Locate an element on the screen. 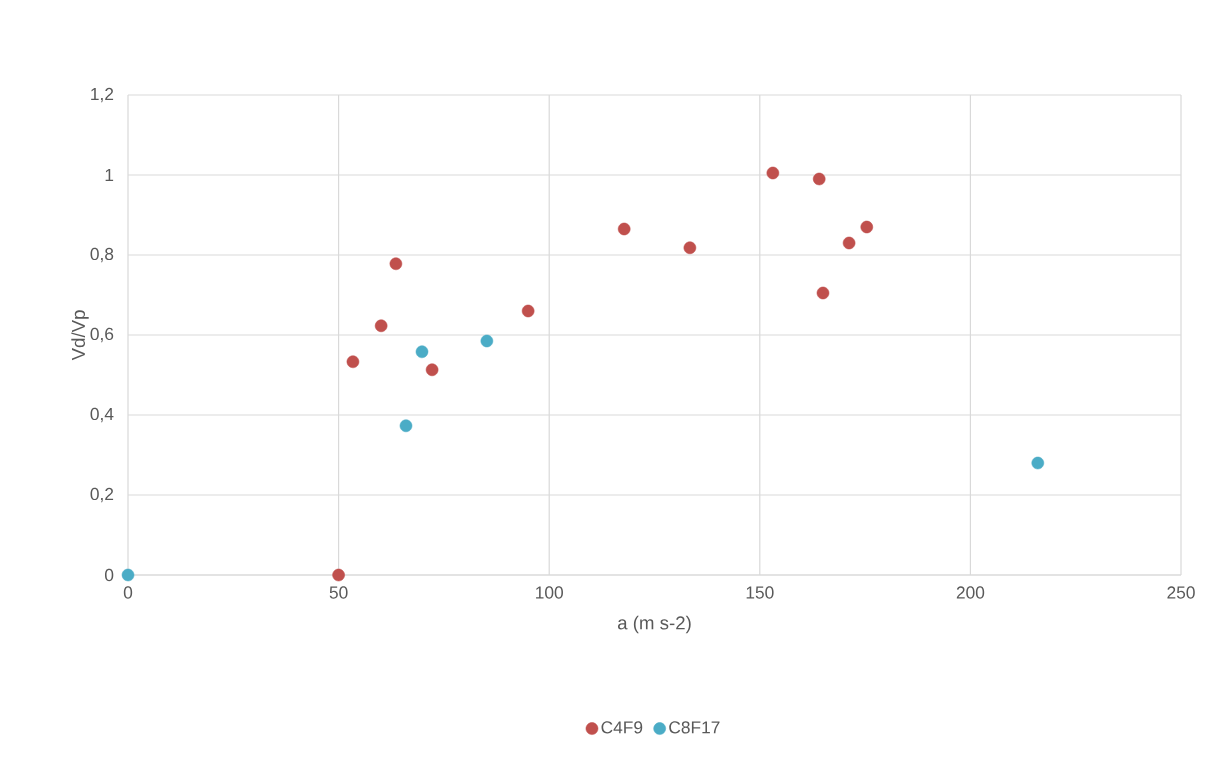 The image size is (1208, 758). y-tick-label: 1 is located at coordinates (109, 175).